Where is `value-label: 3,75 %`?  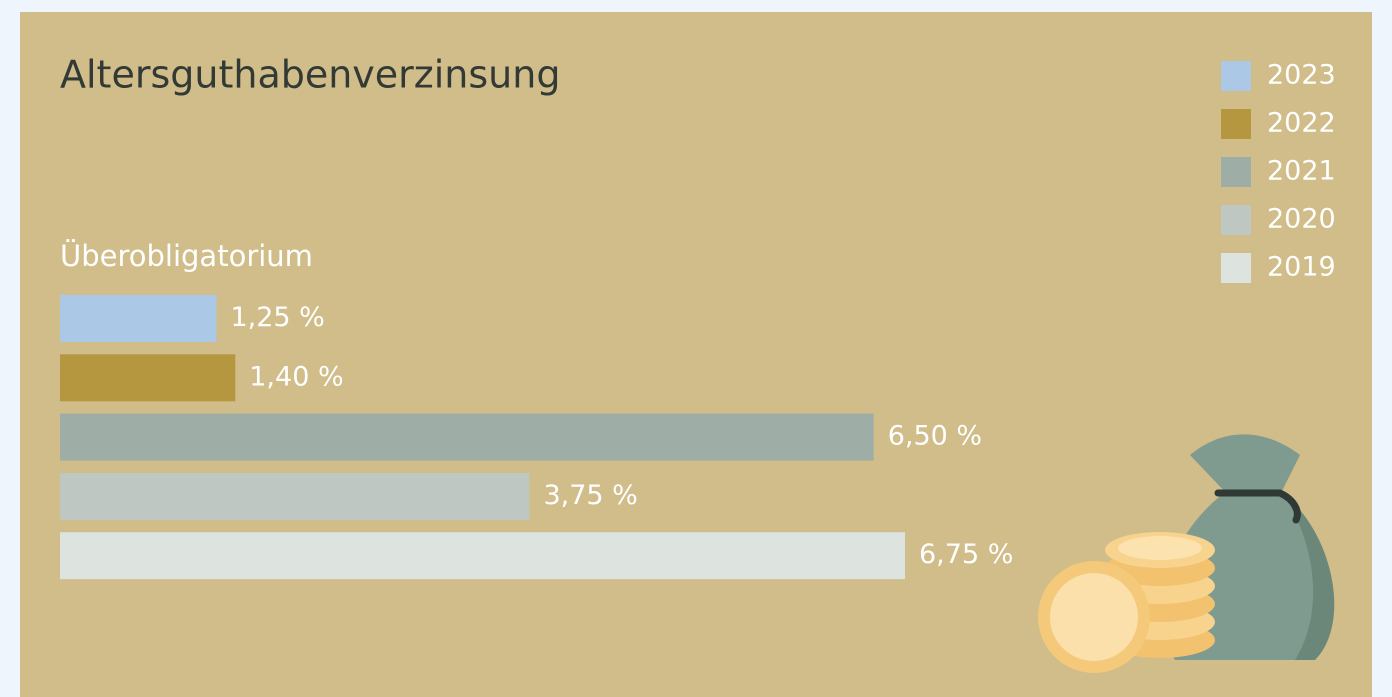 value-label: 3,75 % is located at coordinates (590, 495).